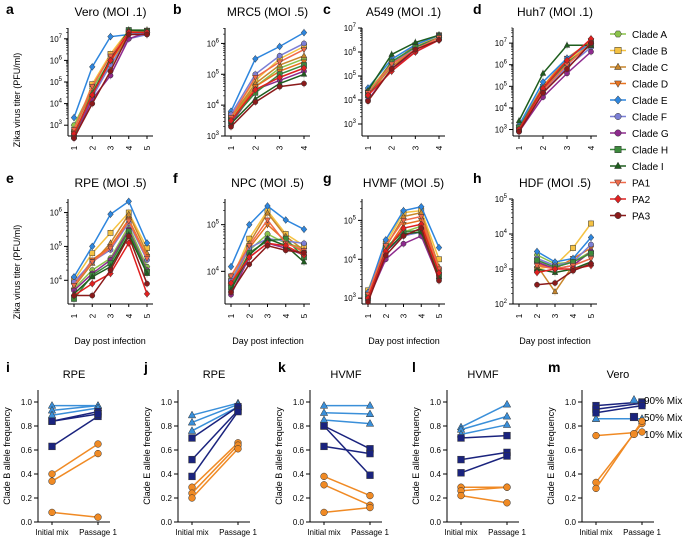  I want to click on y-tick-label: 0.0, so click(436, 522).